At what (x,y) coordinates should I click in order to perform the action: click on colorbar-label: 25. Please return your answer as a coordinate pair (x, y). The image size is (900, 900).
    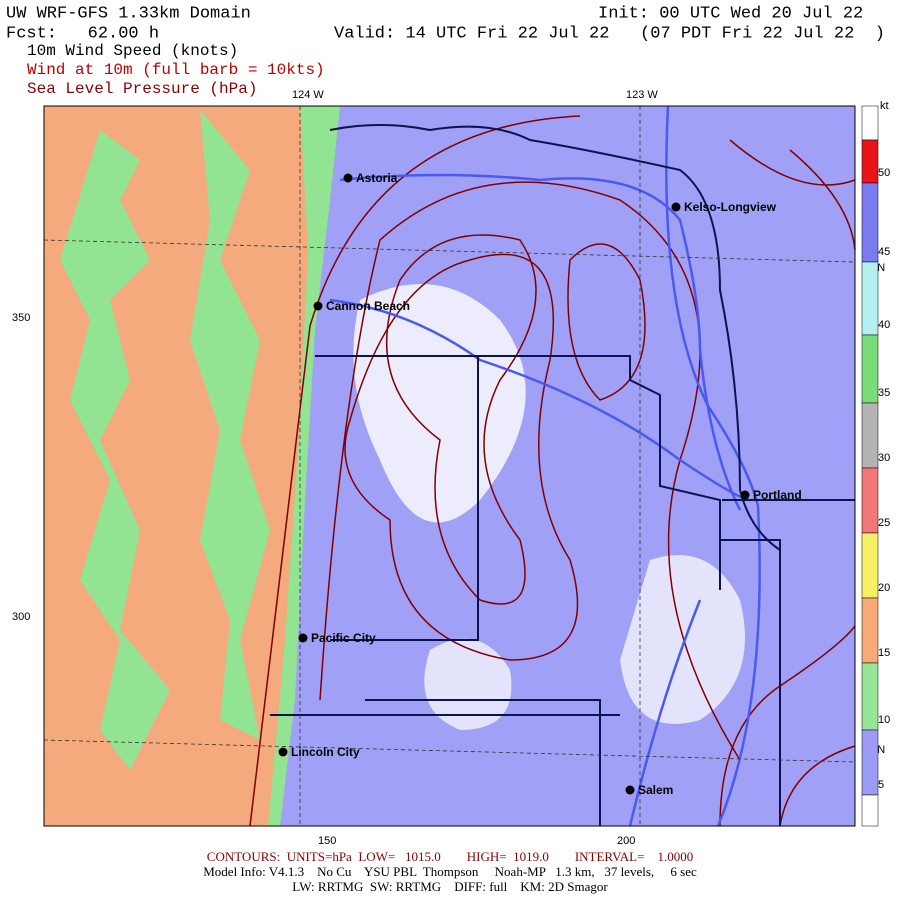
    Looking at the image, I should click on (884, 523).